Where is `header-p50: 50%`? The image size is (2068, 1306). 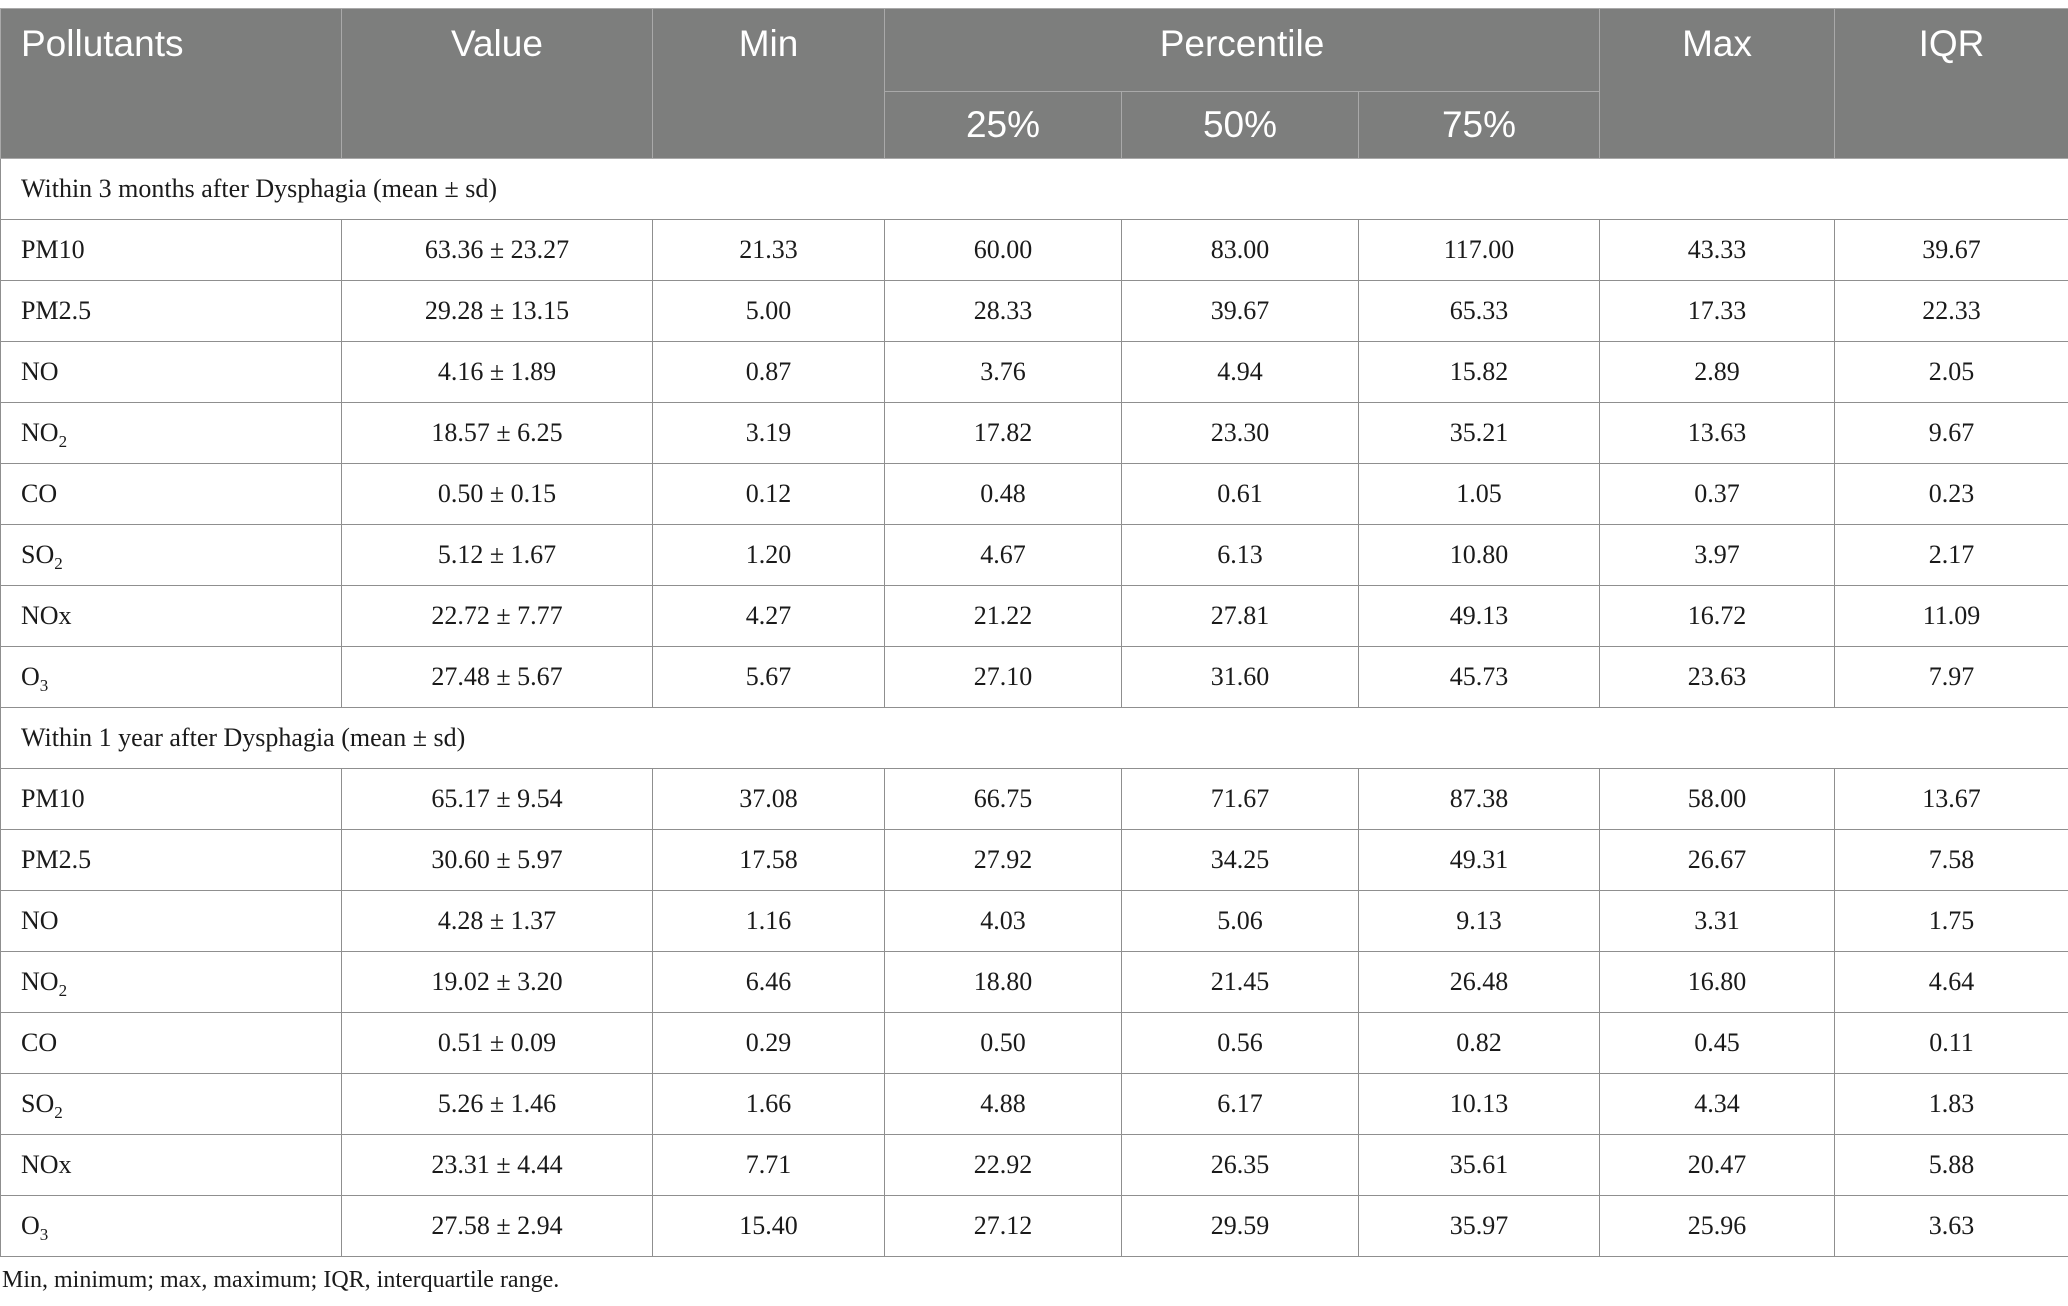
header-p50: 50% is located at coordinates (1240, 125).